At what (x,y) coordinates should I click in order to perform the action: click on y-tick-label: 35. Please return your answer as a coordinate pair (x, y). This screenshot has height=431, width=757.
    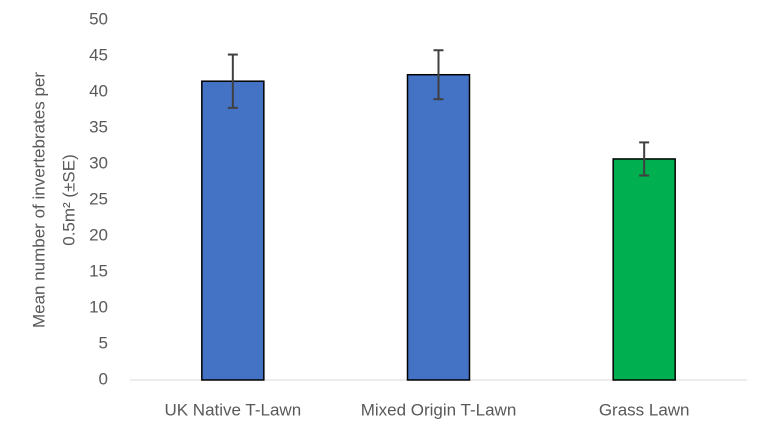
    Looking at the image, I should click on (98, 126).